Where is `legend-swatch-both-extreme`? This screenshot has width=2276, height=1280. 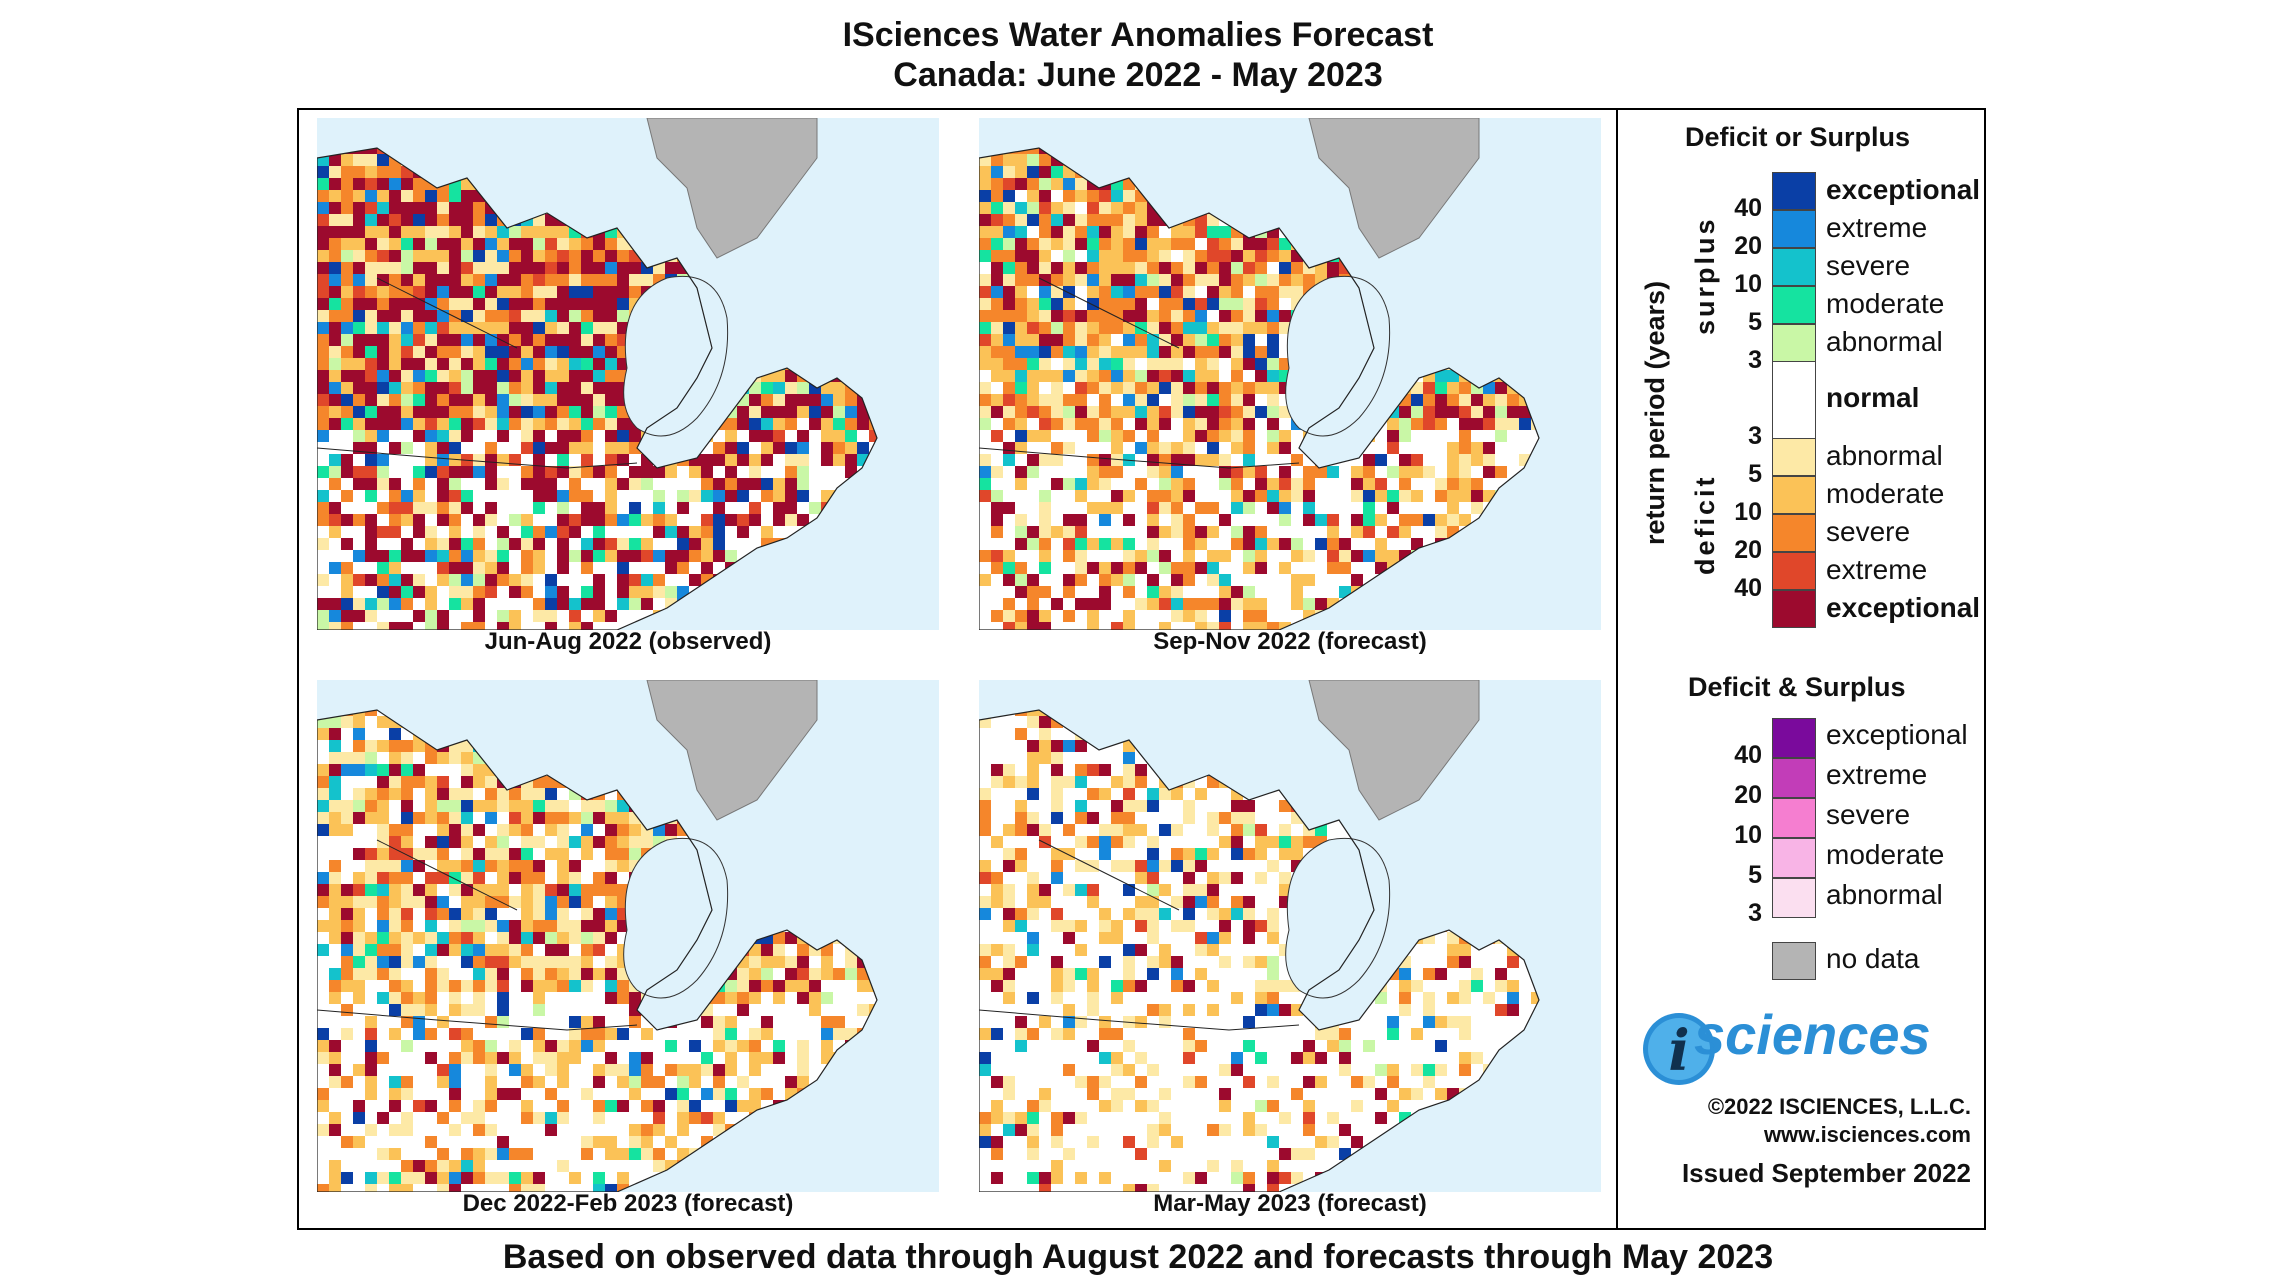
legend-swatch-both-extreme is located at coordinates (1794, 778).